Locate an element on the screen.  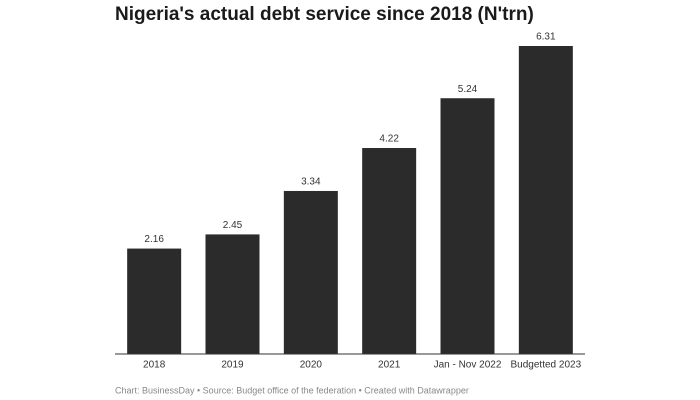
x-tick-label: 2020 is located at coordinates (311, 365).